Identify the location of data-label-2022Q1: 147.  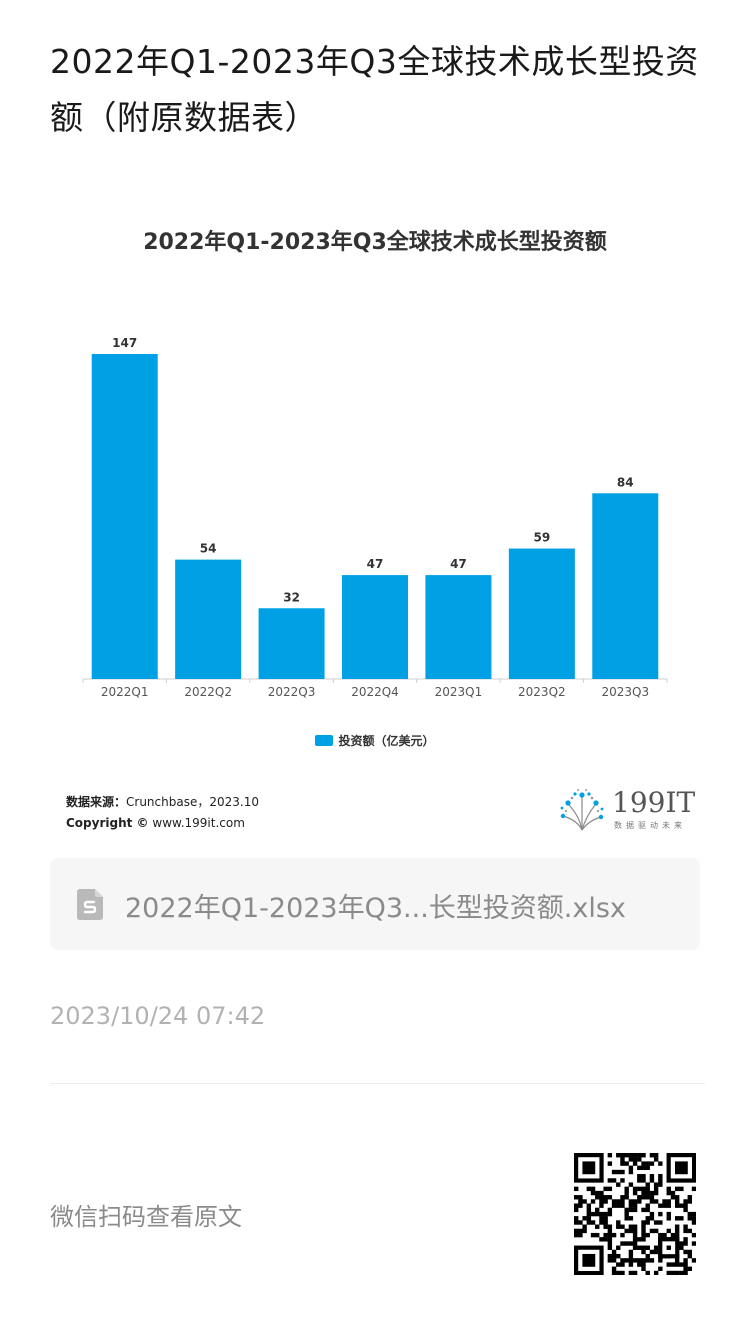
(124, 343).